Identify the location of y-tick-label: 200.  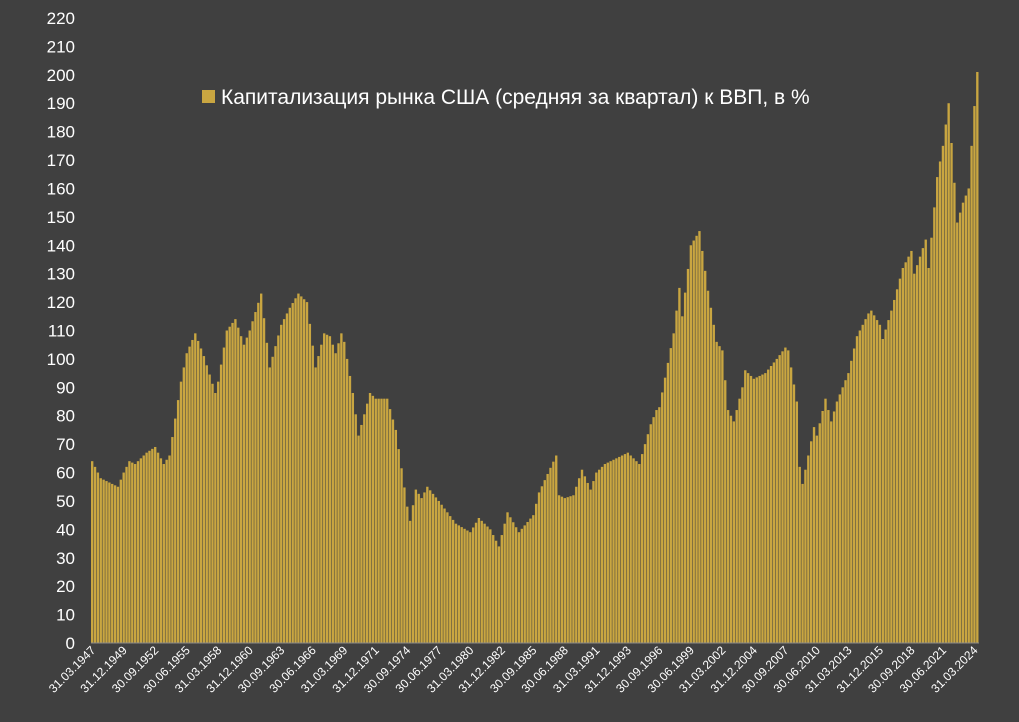
(61, 75).